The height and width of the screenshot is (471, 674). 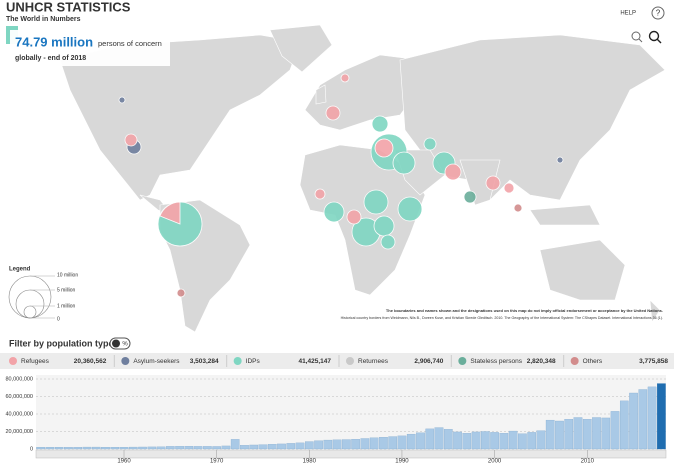 I want to click on type-name: Refugees, so click(x=35, y=361).